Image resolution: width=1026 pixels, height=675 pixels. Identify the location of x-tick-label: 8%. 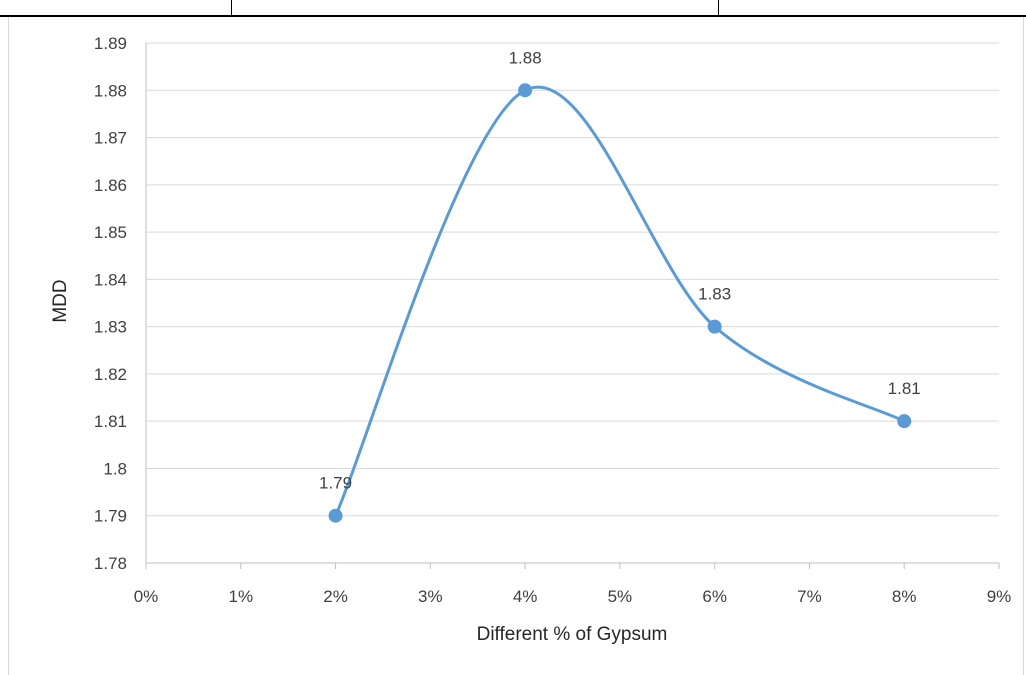
(904, 596).